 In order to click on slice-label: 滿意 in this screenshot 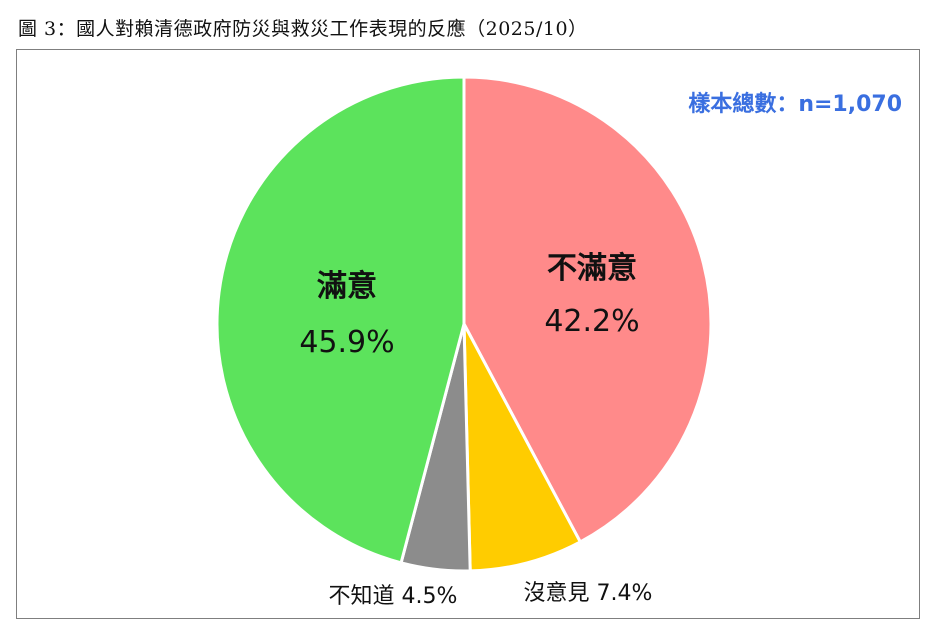, I will do `click(347, 286)`.